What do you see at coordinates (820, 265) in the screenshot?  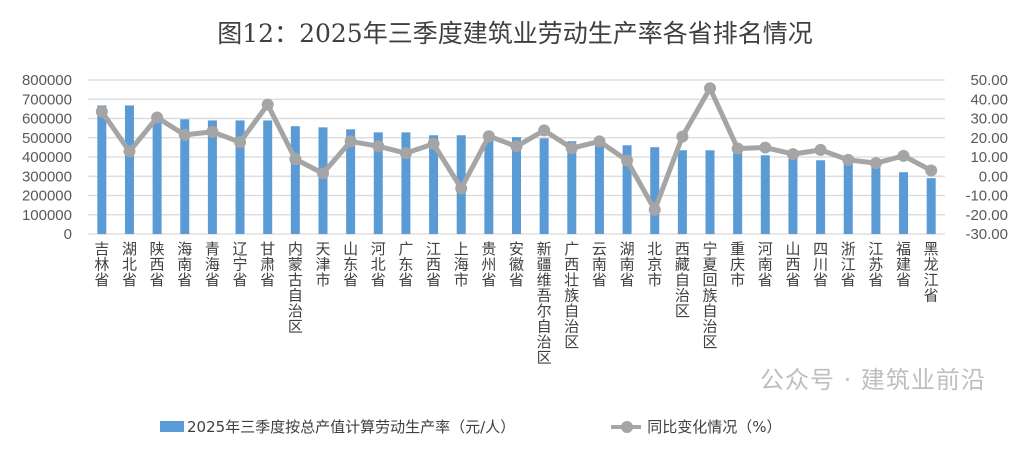 I see `x-tick-label: 川` at bounding box center [820, 265].